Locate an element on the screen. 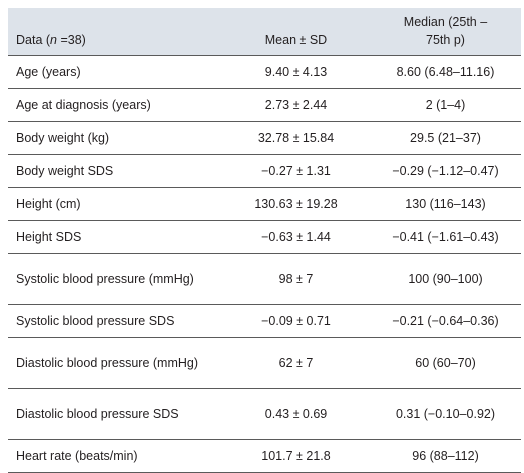 This screenshot has height=473, width=524. row-label: Age (years) is located at coordinates (115, 72).